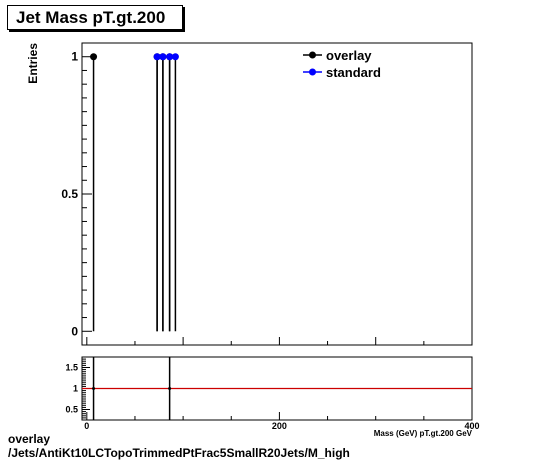 Image resolution: width=546 pixels, height=462 pixels. I want to click on y-tick-label: 1, so click(74, 57).